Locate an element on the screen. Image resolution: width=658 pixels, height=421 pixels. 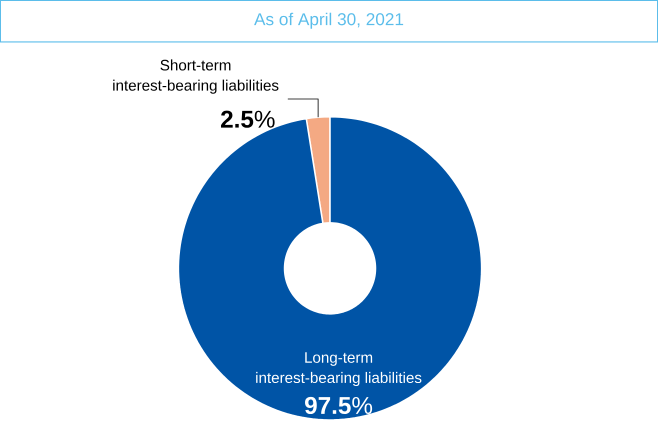
data-label: 2.5% is located at coordinates (248, 119).